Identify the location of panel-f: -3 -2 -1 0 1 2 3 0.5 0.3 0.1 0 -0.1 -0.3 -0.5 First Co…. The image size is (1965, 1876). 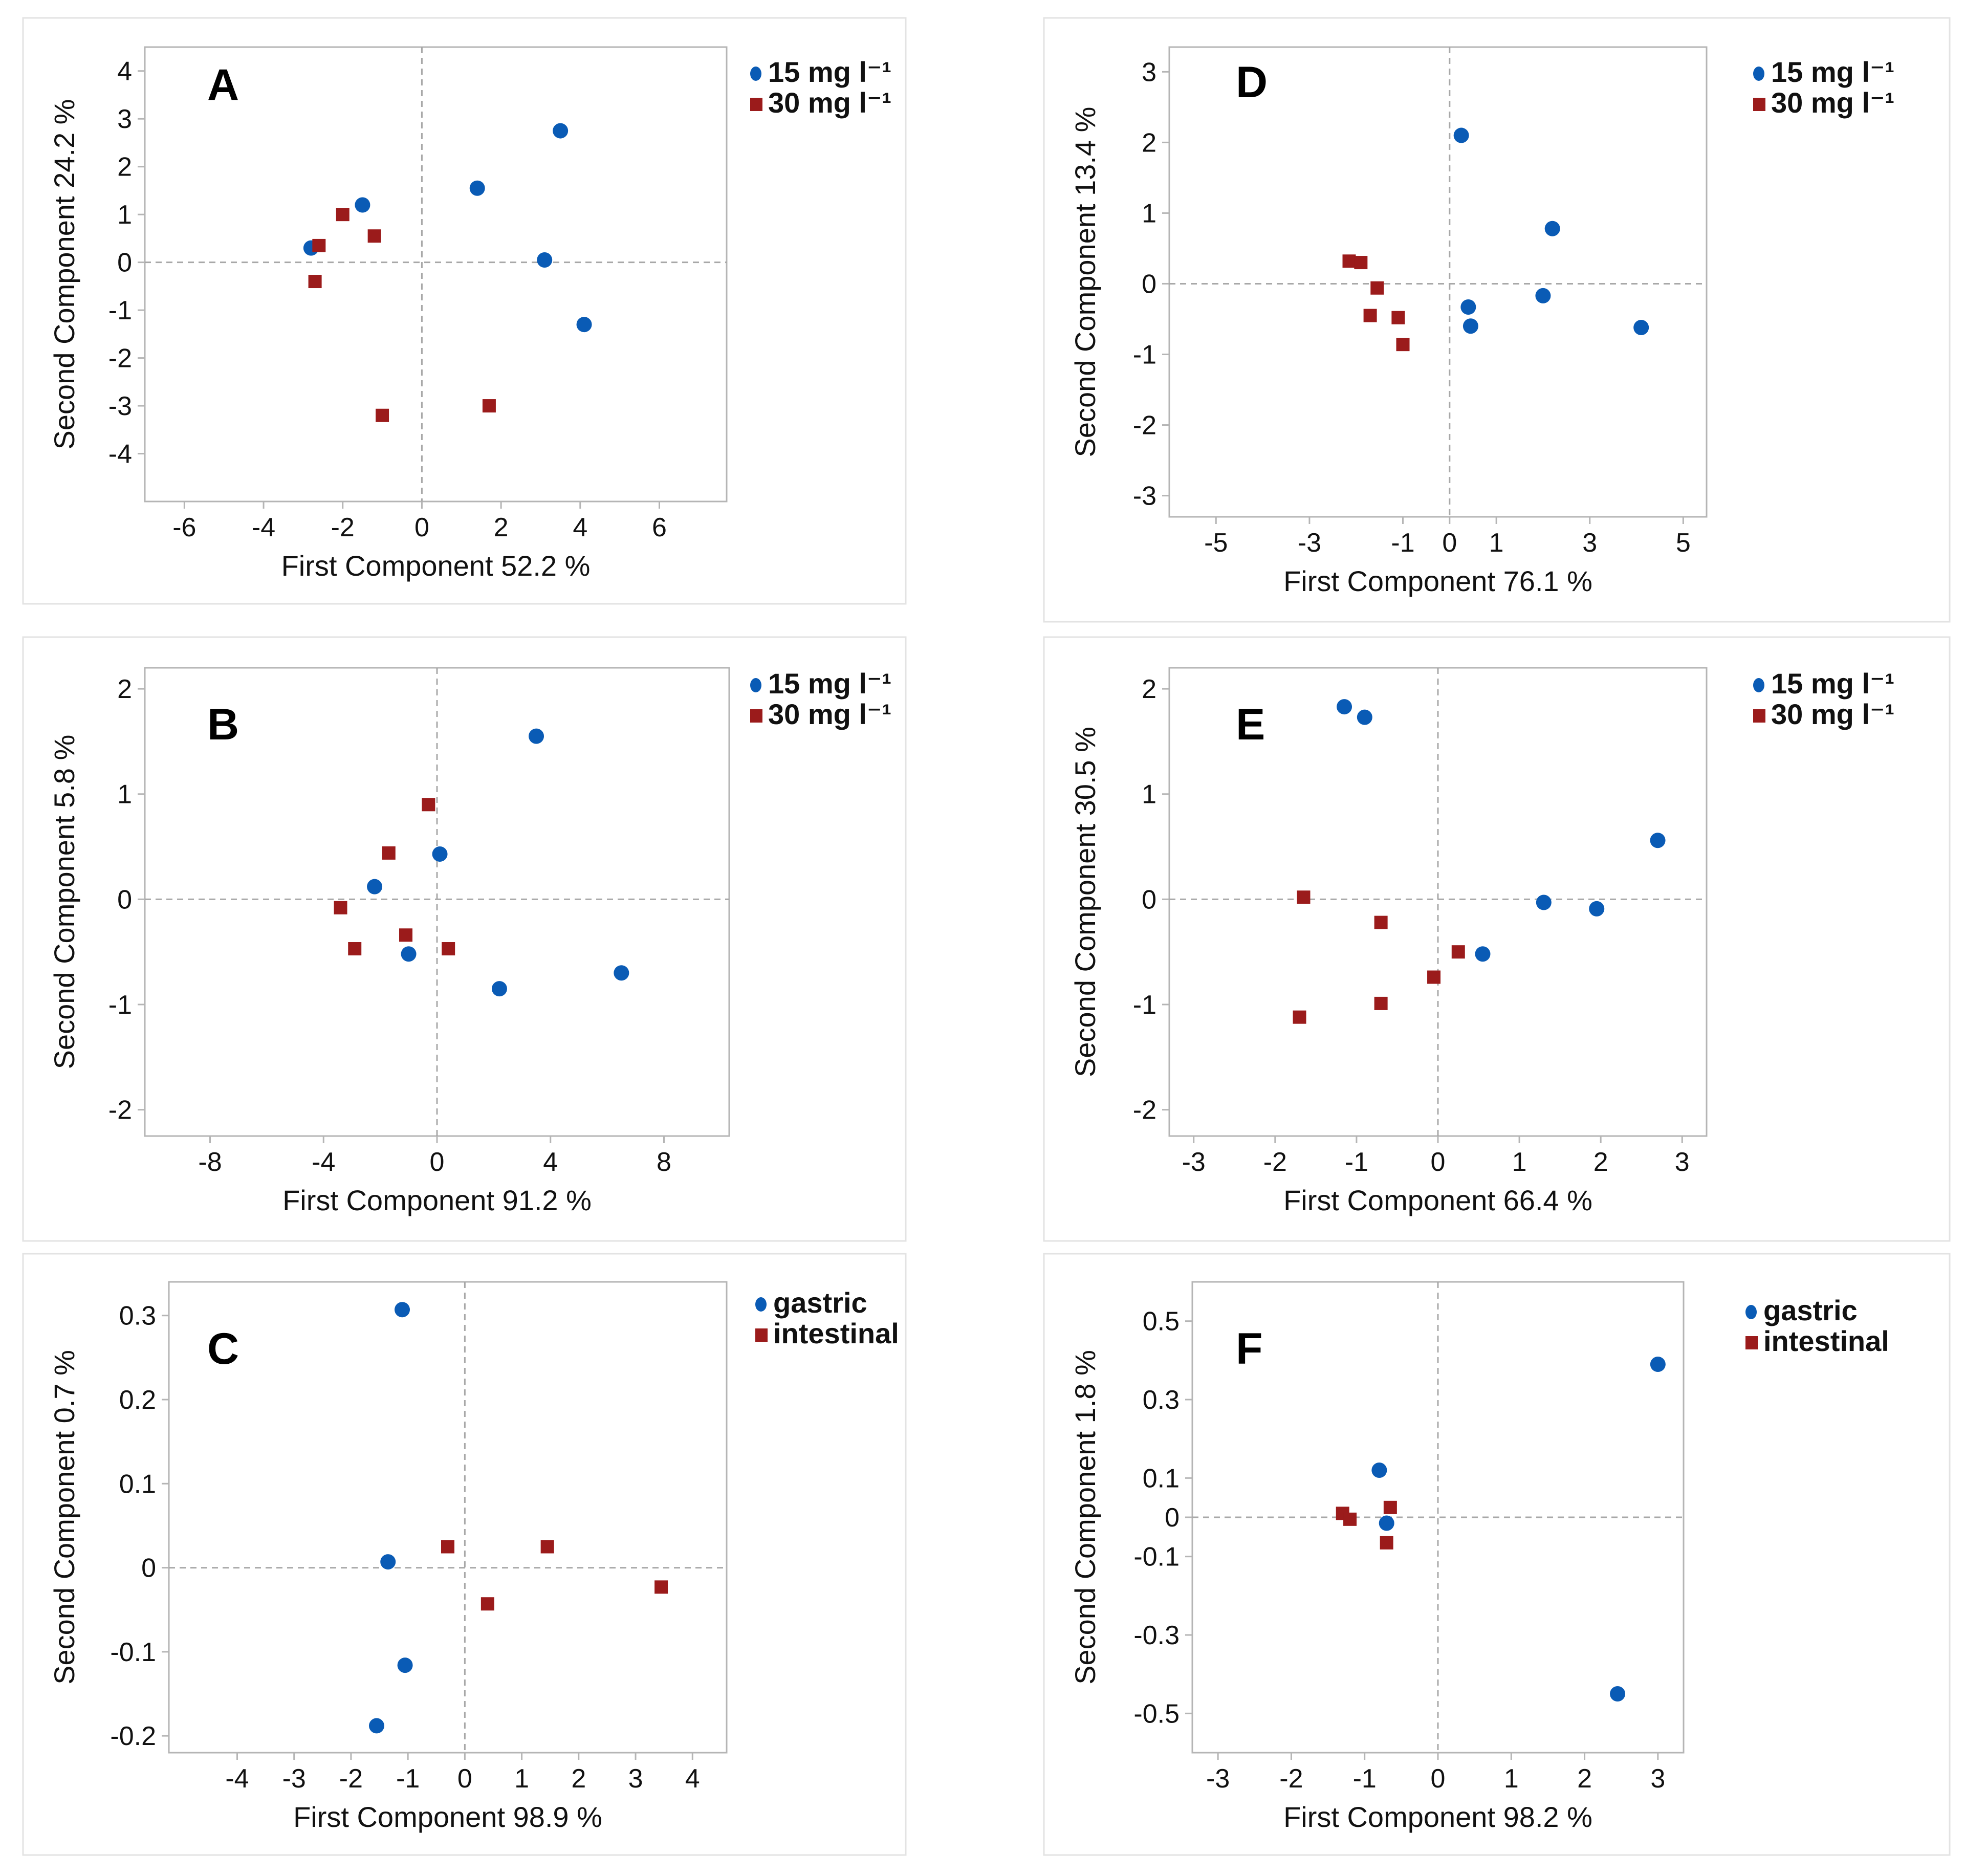
(1497, 1554).